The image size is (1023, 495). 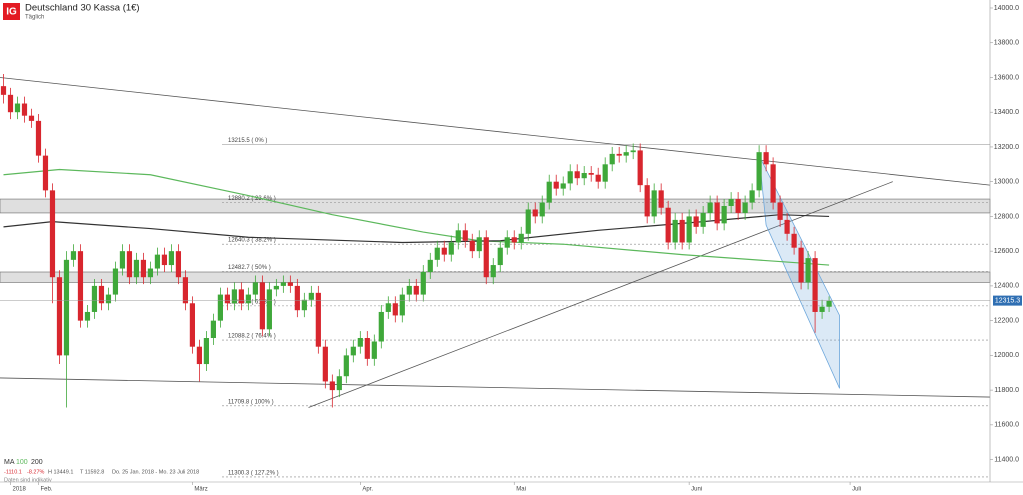 What do you see at coordinates (1006, 43) in the screenshot?
I see `y-tick-label: 13800.0` at bounding box center [1006, 43].